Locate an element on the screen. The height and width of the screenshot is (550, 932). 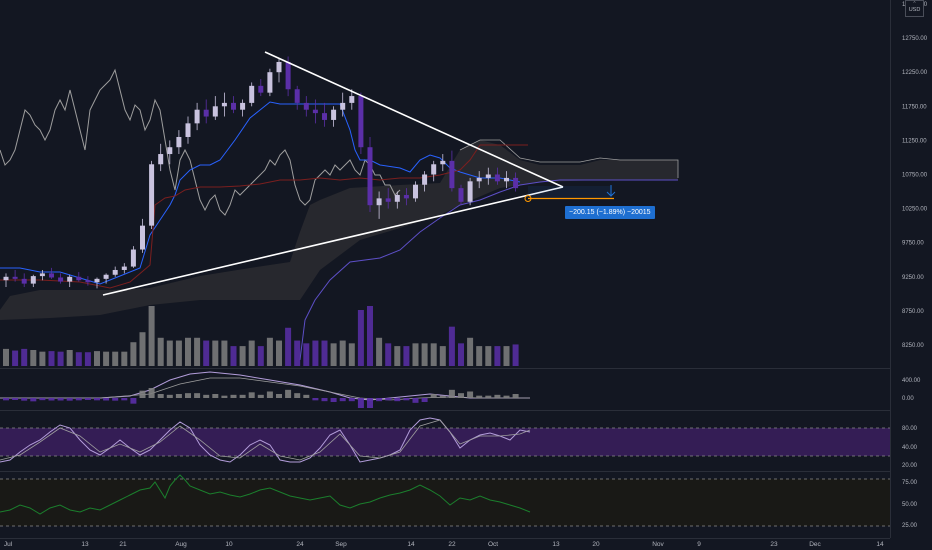
price-tick-label: 12750.00 is located at coordinates (915, 39).